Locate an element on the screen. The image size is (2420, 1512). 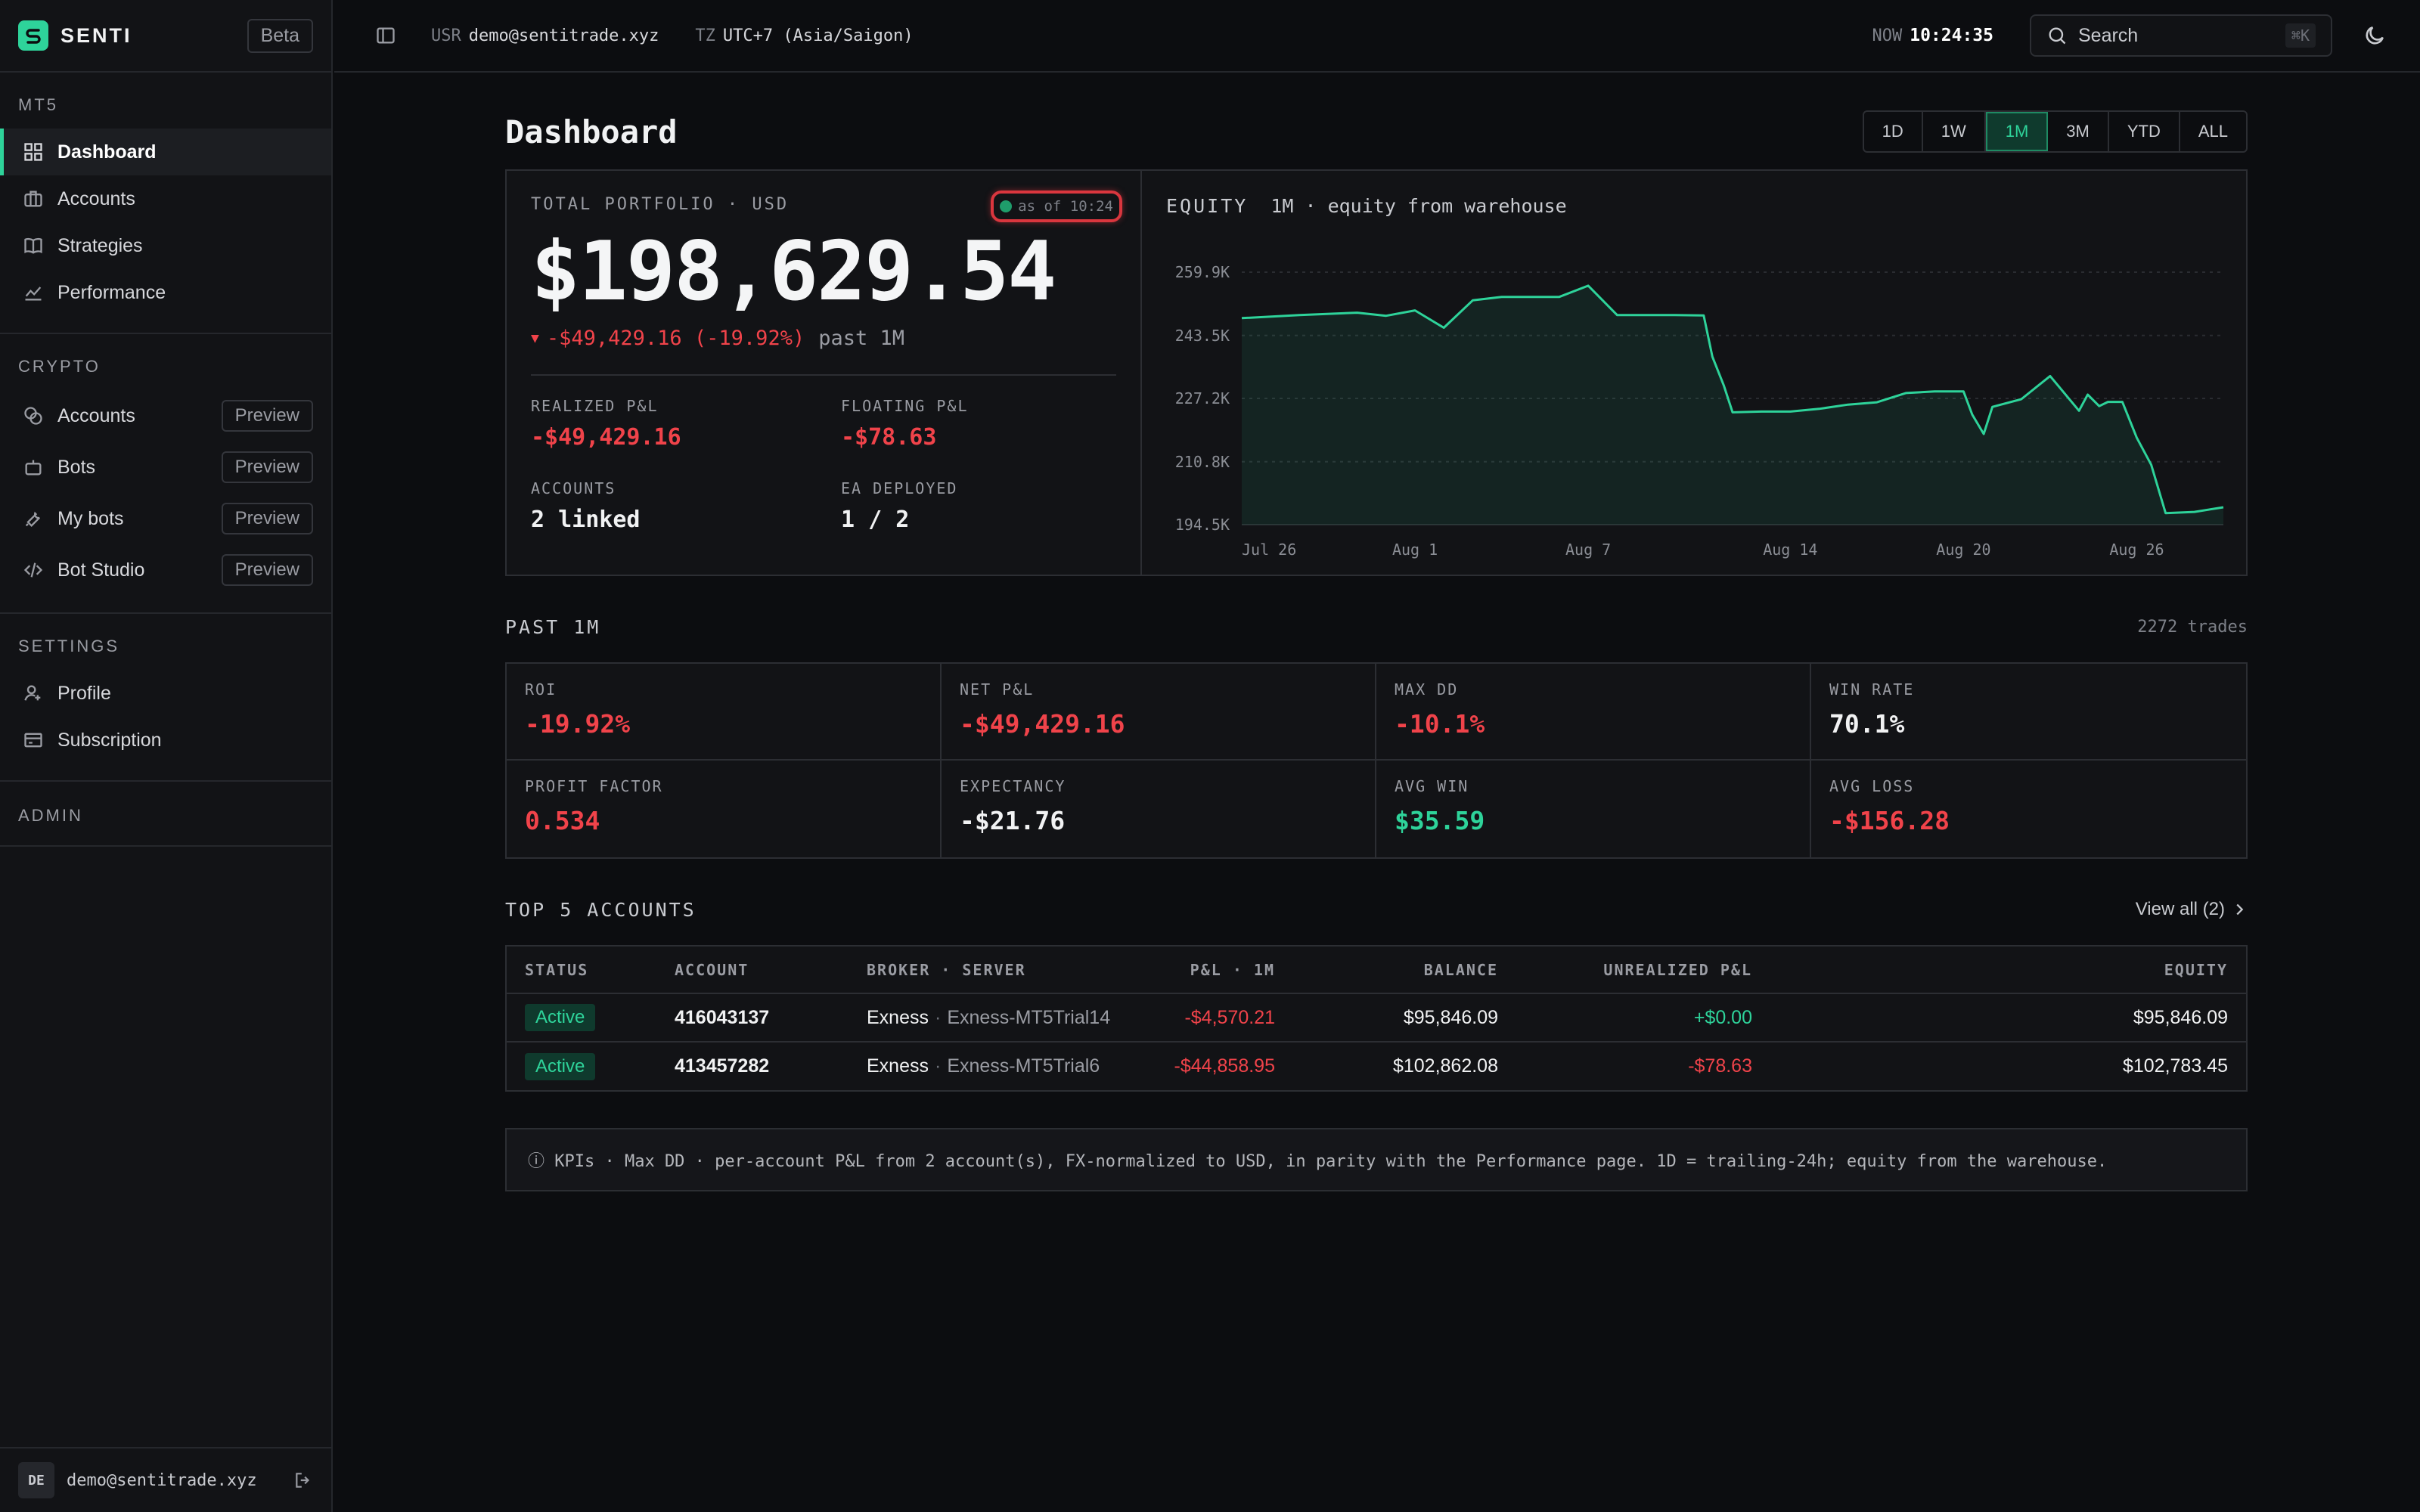
sidebar-item-dashboard: Dashboard is located at coordinates (165, 152).